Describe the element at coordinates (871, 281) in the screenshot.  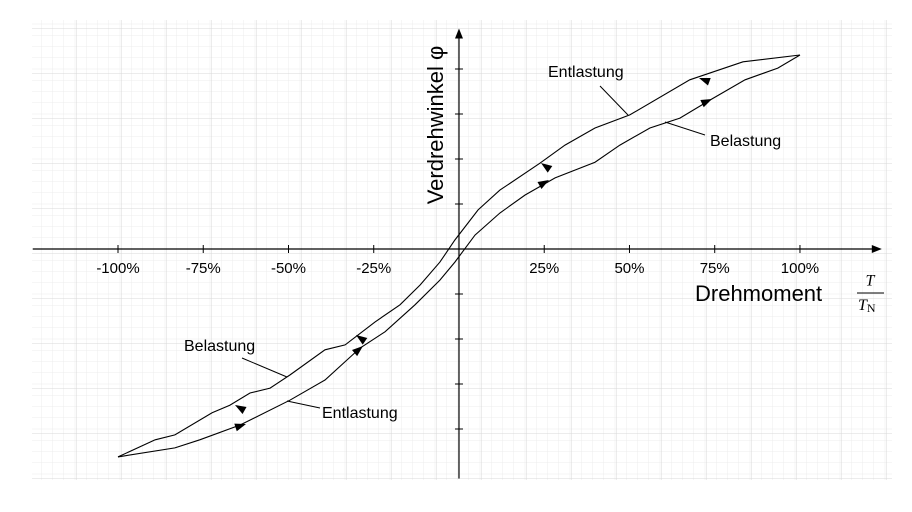
I see `fraction-numerator: T` at that location.